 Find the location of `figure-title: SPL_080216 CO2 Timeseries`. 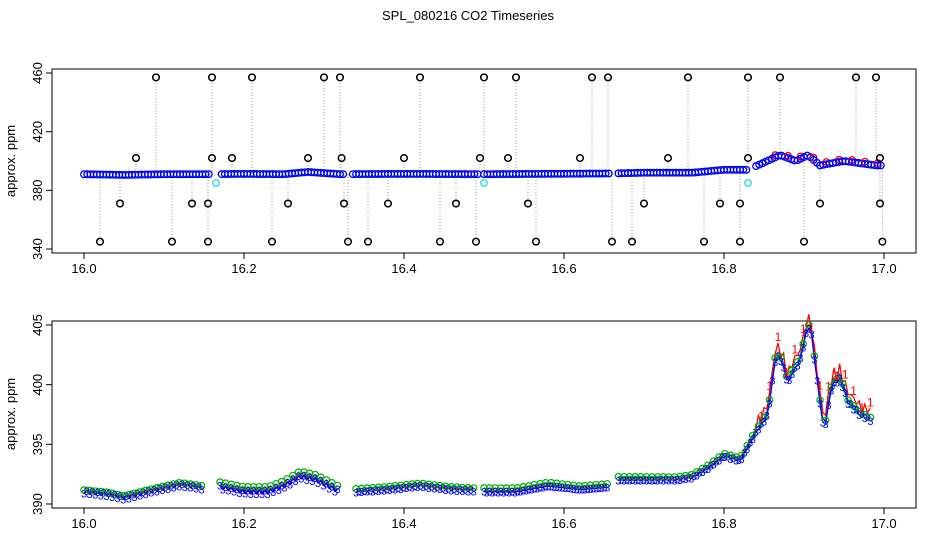

figure-title: SPL_080216 CO2 Timeseries is located at coordinates (468, 15).